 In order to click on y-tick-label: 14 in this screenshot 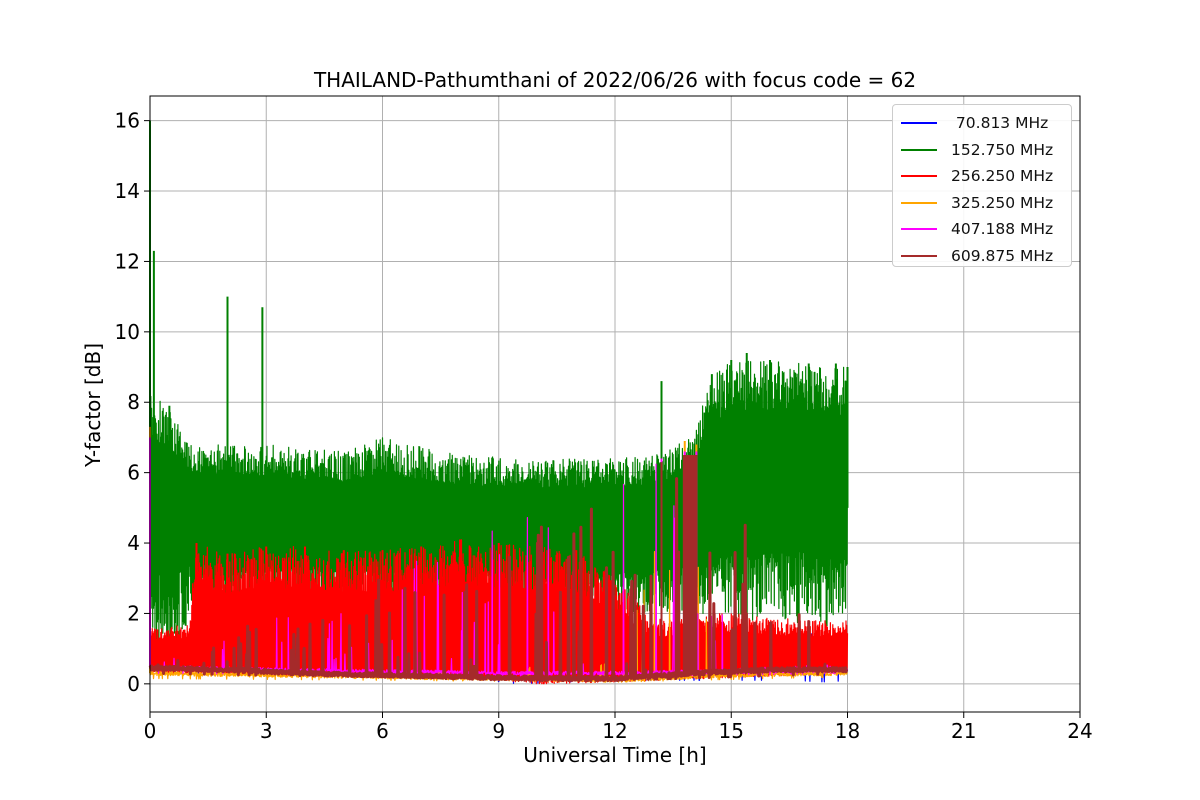, I will do `click(127, 191)`.